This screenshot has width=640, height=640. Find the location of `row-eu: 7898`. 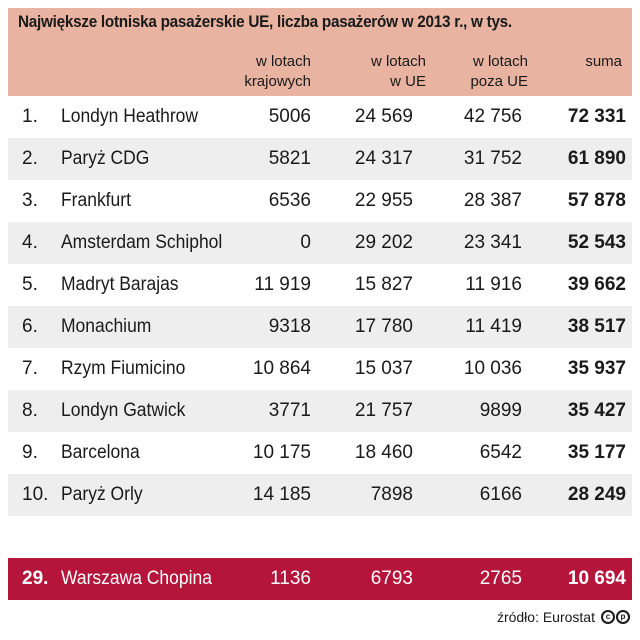

row-eu: 7898 is located at coordinates (391, 494).